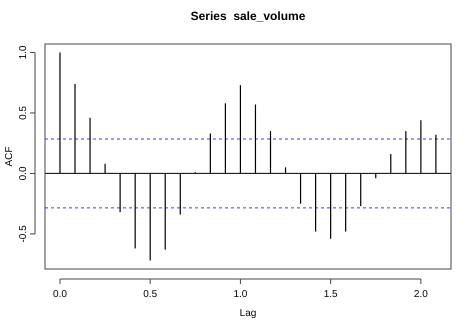  What do you see at coordinates (331, 294) in the screenshot?
I see `x-tick-label: 1.5` at bounding box center [331, 294].